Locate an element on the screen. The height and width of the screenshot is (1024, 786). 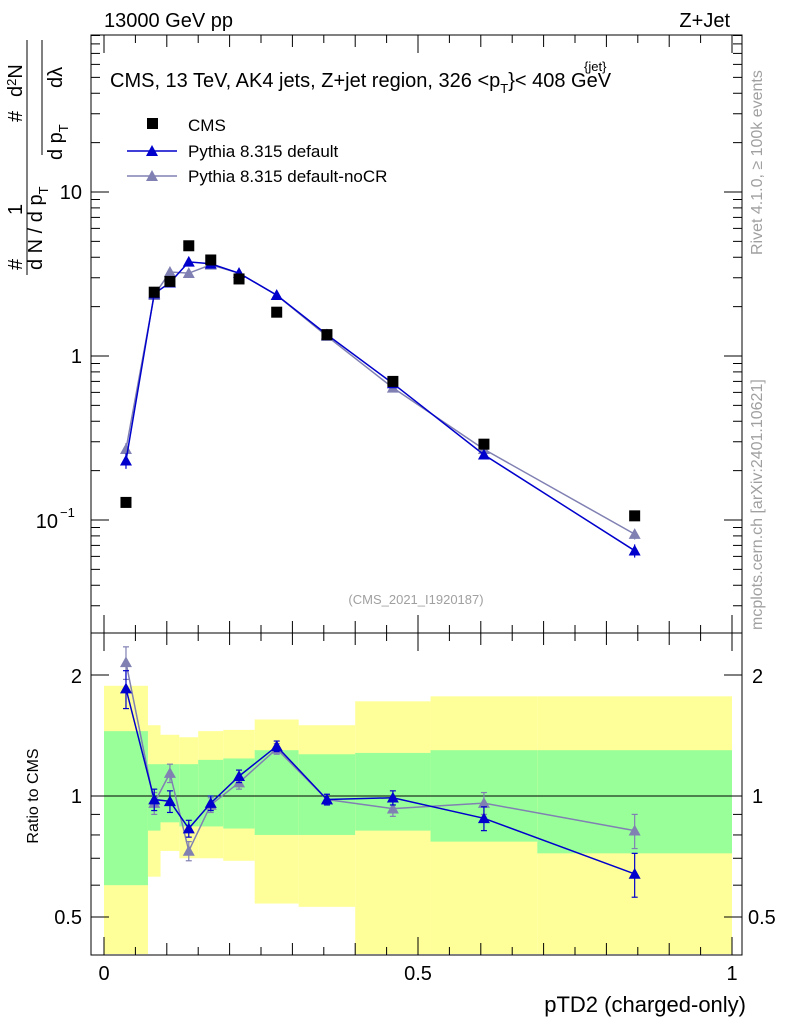
ylabel-hash-1: # is located at coordinates (16, 264).